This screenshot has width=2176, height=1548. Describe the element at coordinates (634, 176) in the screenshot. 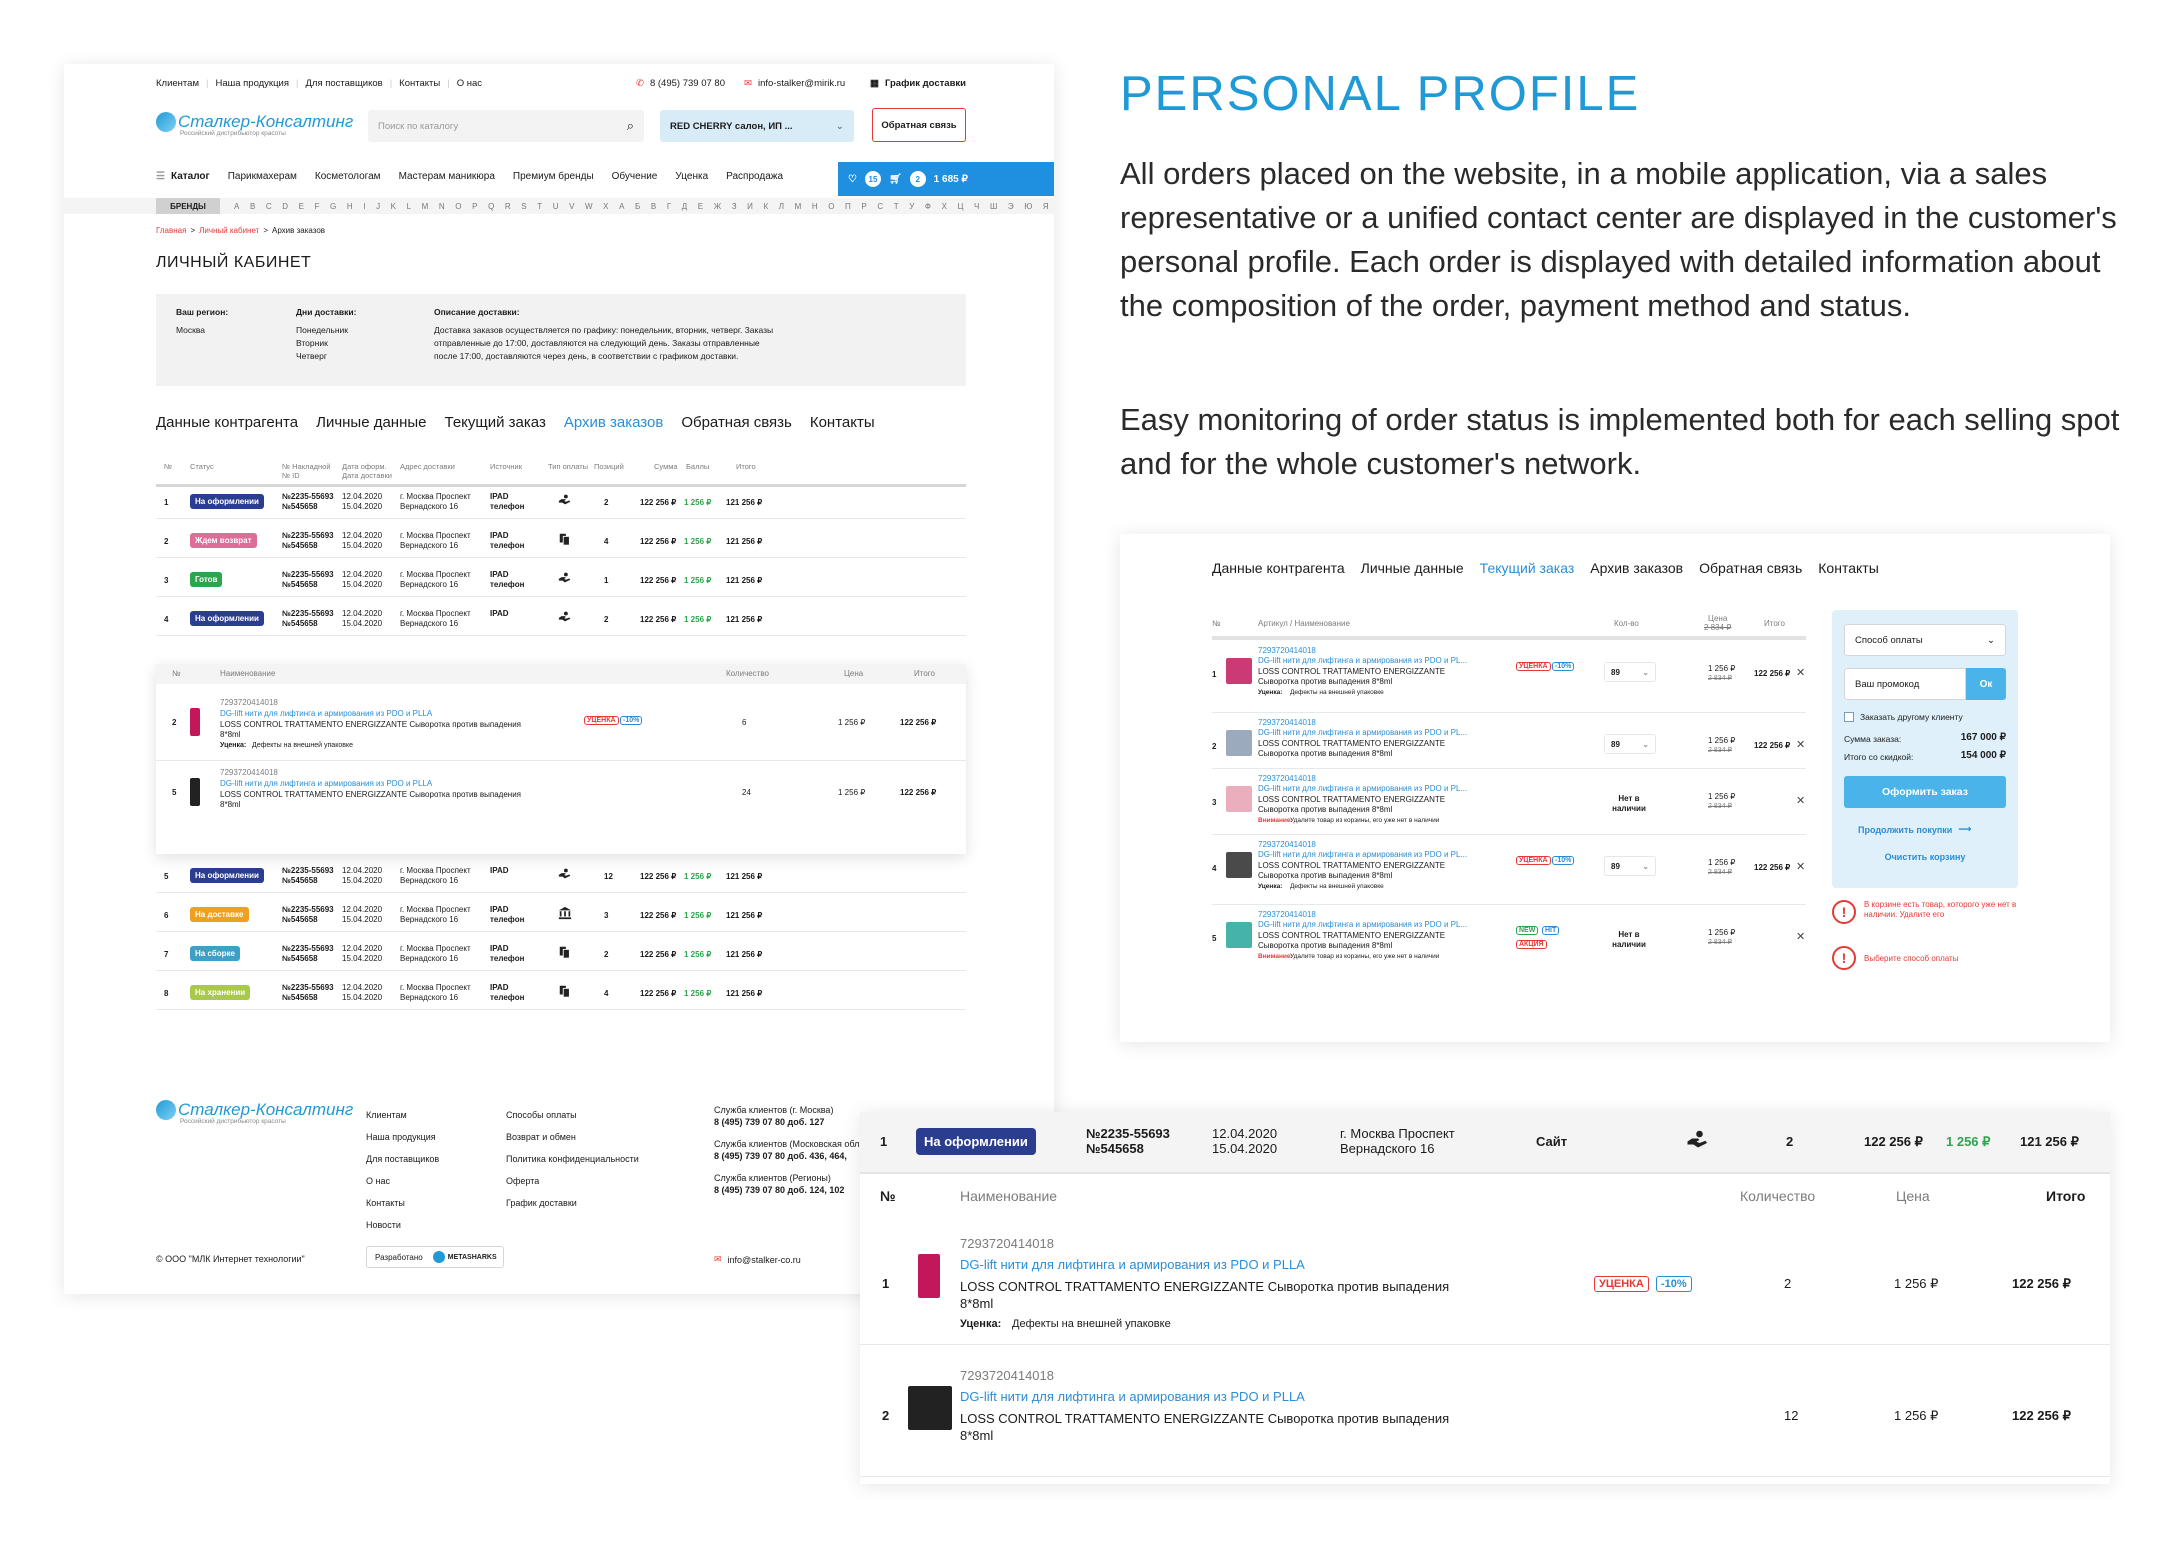

I see `menu-item: Обучение` at that location.